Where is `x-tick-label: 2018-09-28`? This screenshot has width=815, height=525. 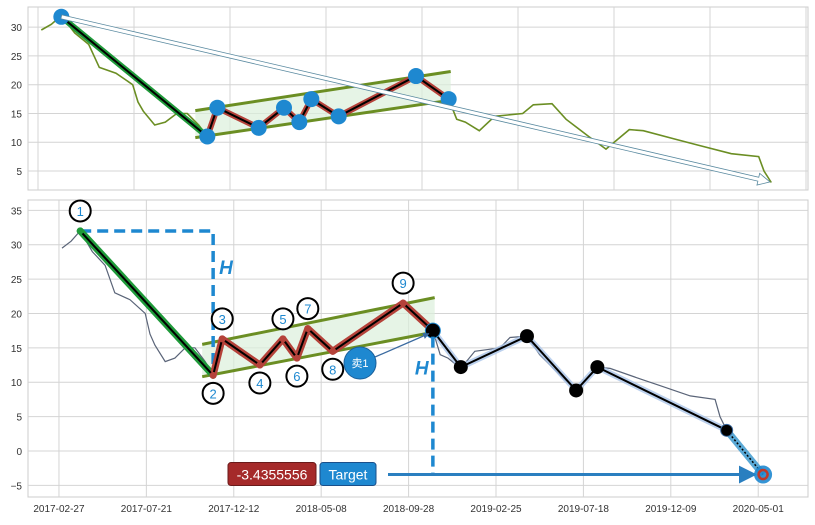
x-tick-label: 2018-09-28 is located at coordinates (409, 509).